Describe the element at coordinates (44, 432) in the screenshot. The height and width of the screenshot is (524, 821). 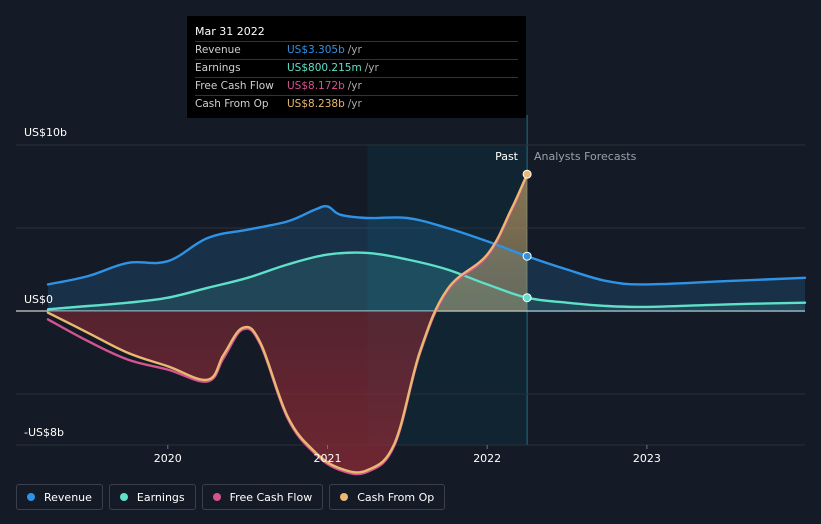
I see `y-label-bottom: -US$8b` at that location.